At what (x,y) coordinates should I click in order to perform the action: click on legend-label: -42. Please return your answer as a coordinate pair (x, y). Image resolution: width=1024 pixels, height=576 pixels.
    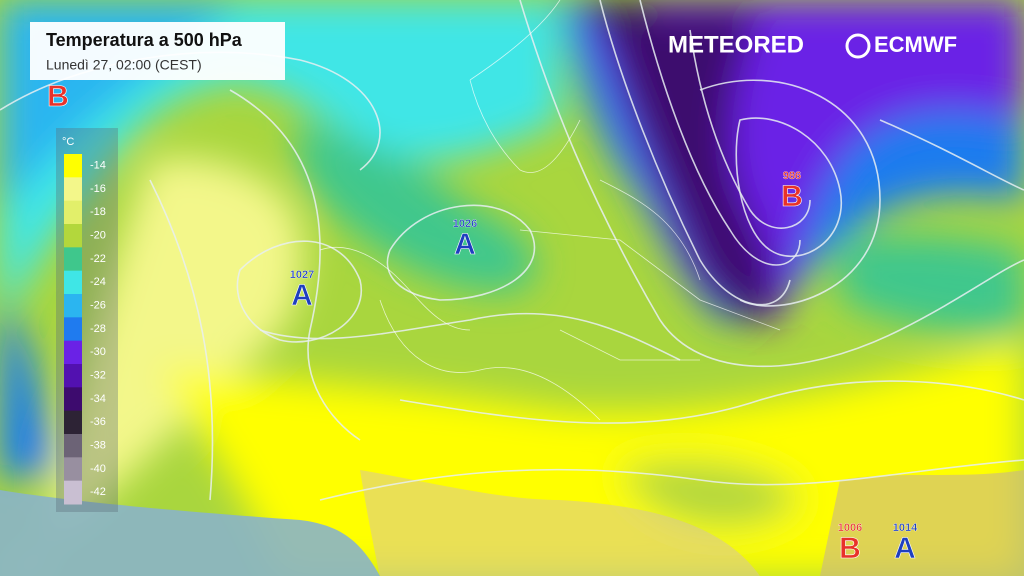
    Looking at the image, I should click on (98, 492).